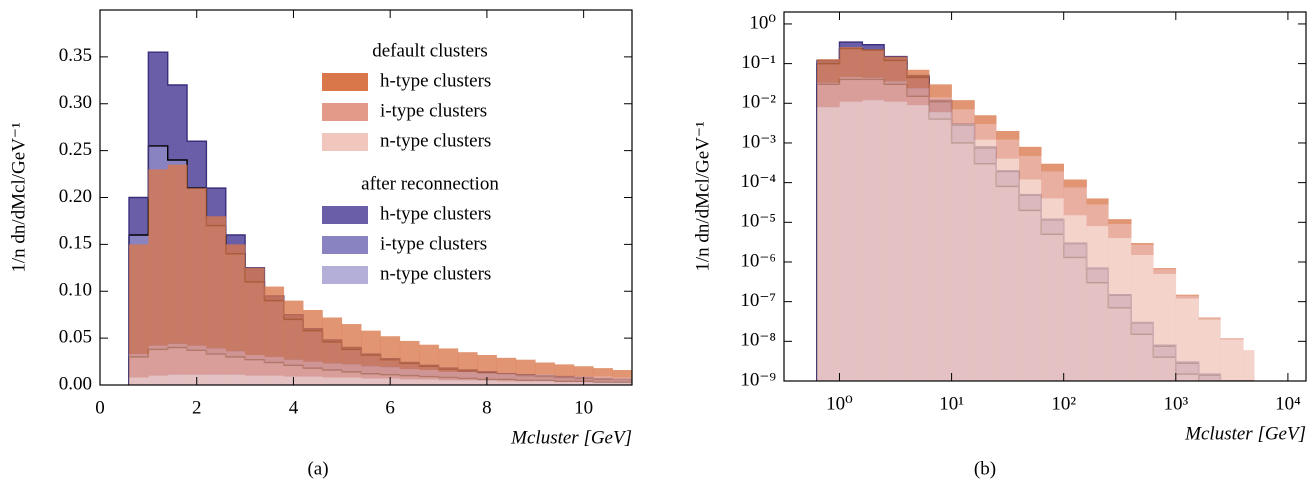  I want to click on x-tick-label: 10³, so click(1175, 403).